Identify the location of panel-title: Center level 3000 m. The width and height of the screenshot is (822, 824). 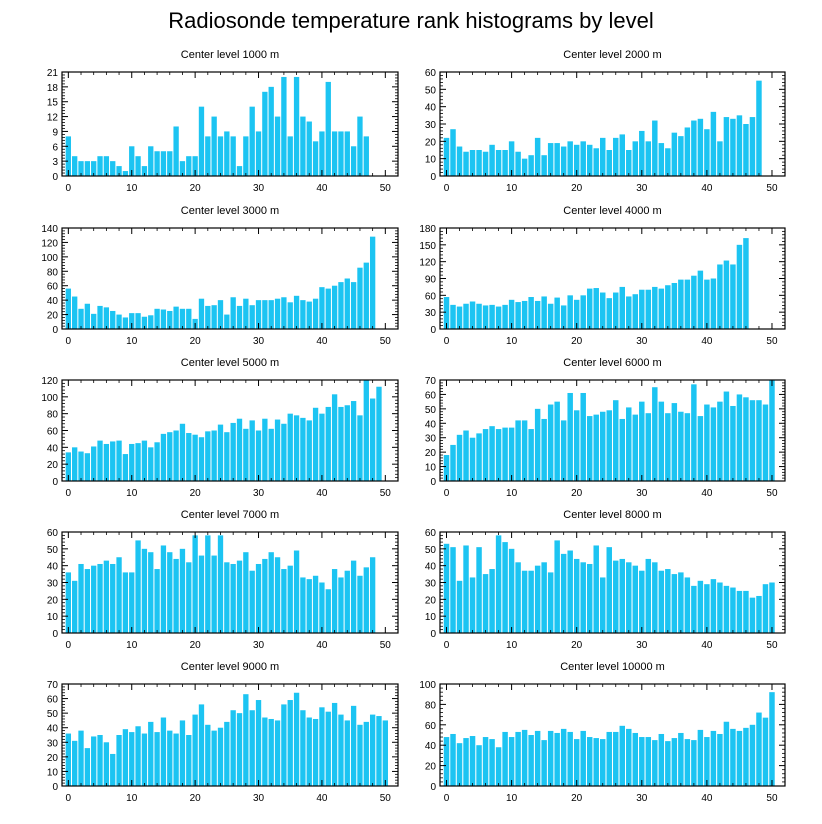
(230, 211).